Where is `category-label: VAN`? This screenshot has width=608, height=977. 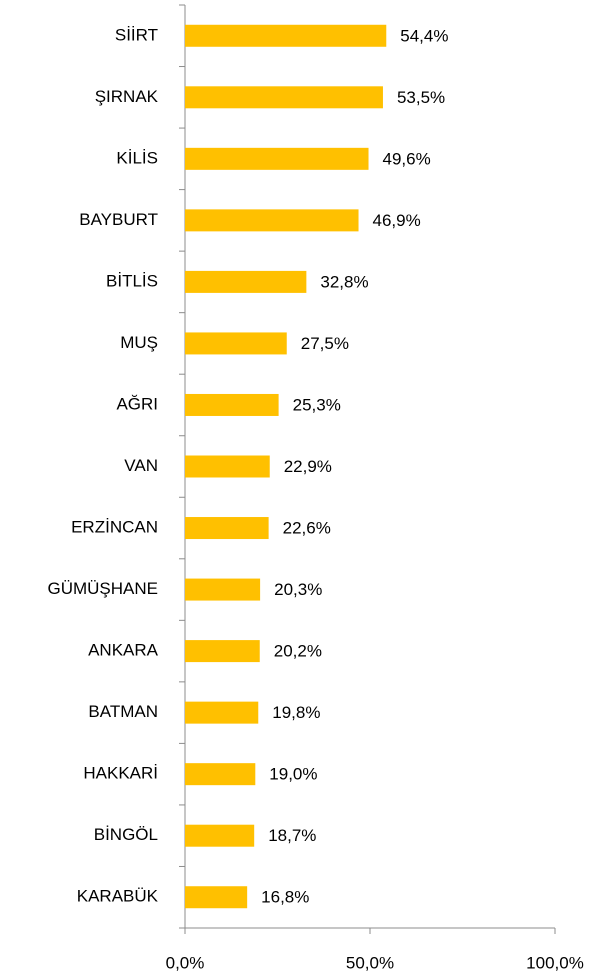 category-label: VAN is located at coordinates (141, 465).